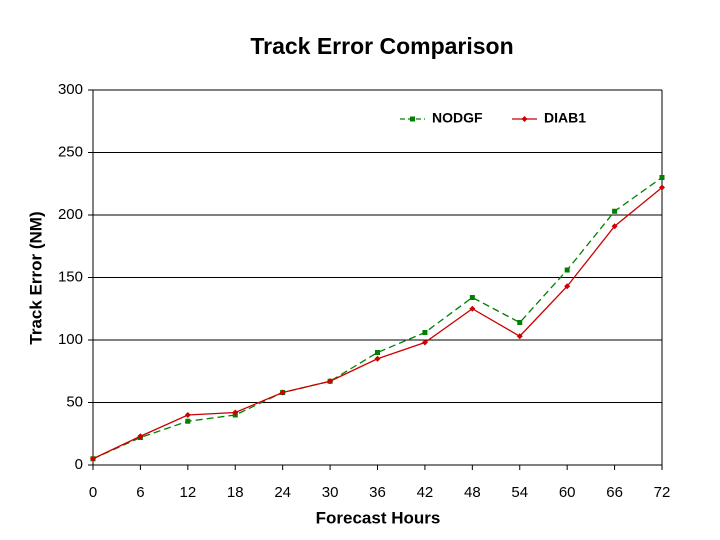 The height and width of the screenshot is (540, 720). I want to click on x-tick-label: 30, so click(330, 492).